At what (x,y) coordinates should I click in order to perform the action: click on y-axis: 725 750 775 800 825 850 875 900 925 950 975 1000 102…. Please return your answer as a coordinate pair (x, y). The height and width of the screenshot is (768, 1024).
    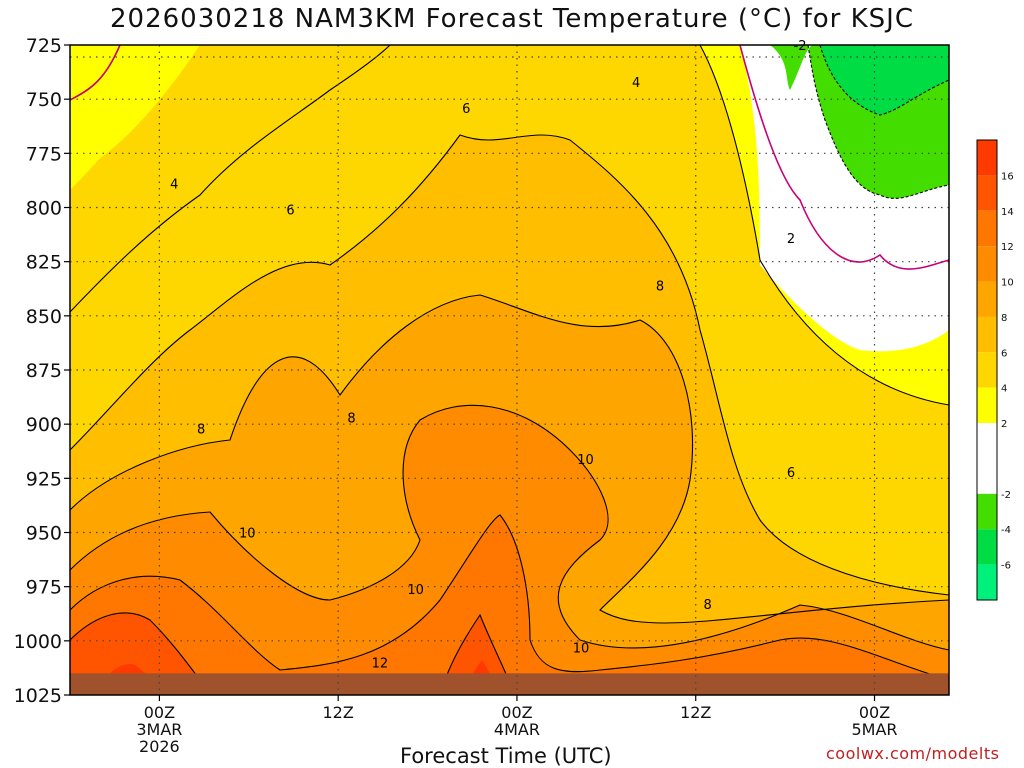
    Looking at the image, I should click on (42, 371).